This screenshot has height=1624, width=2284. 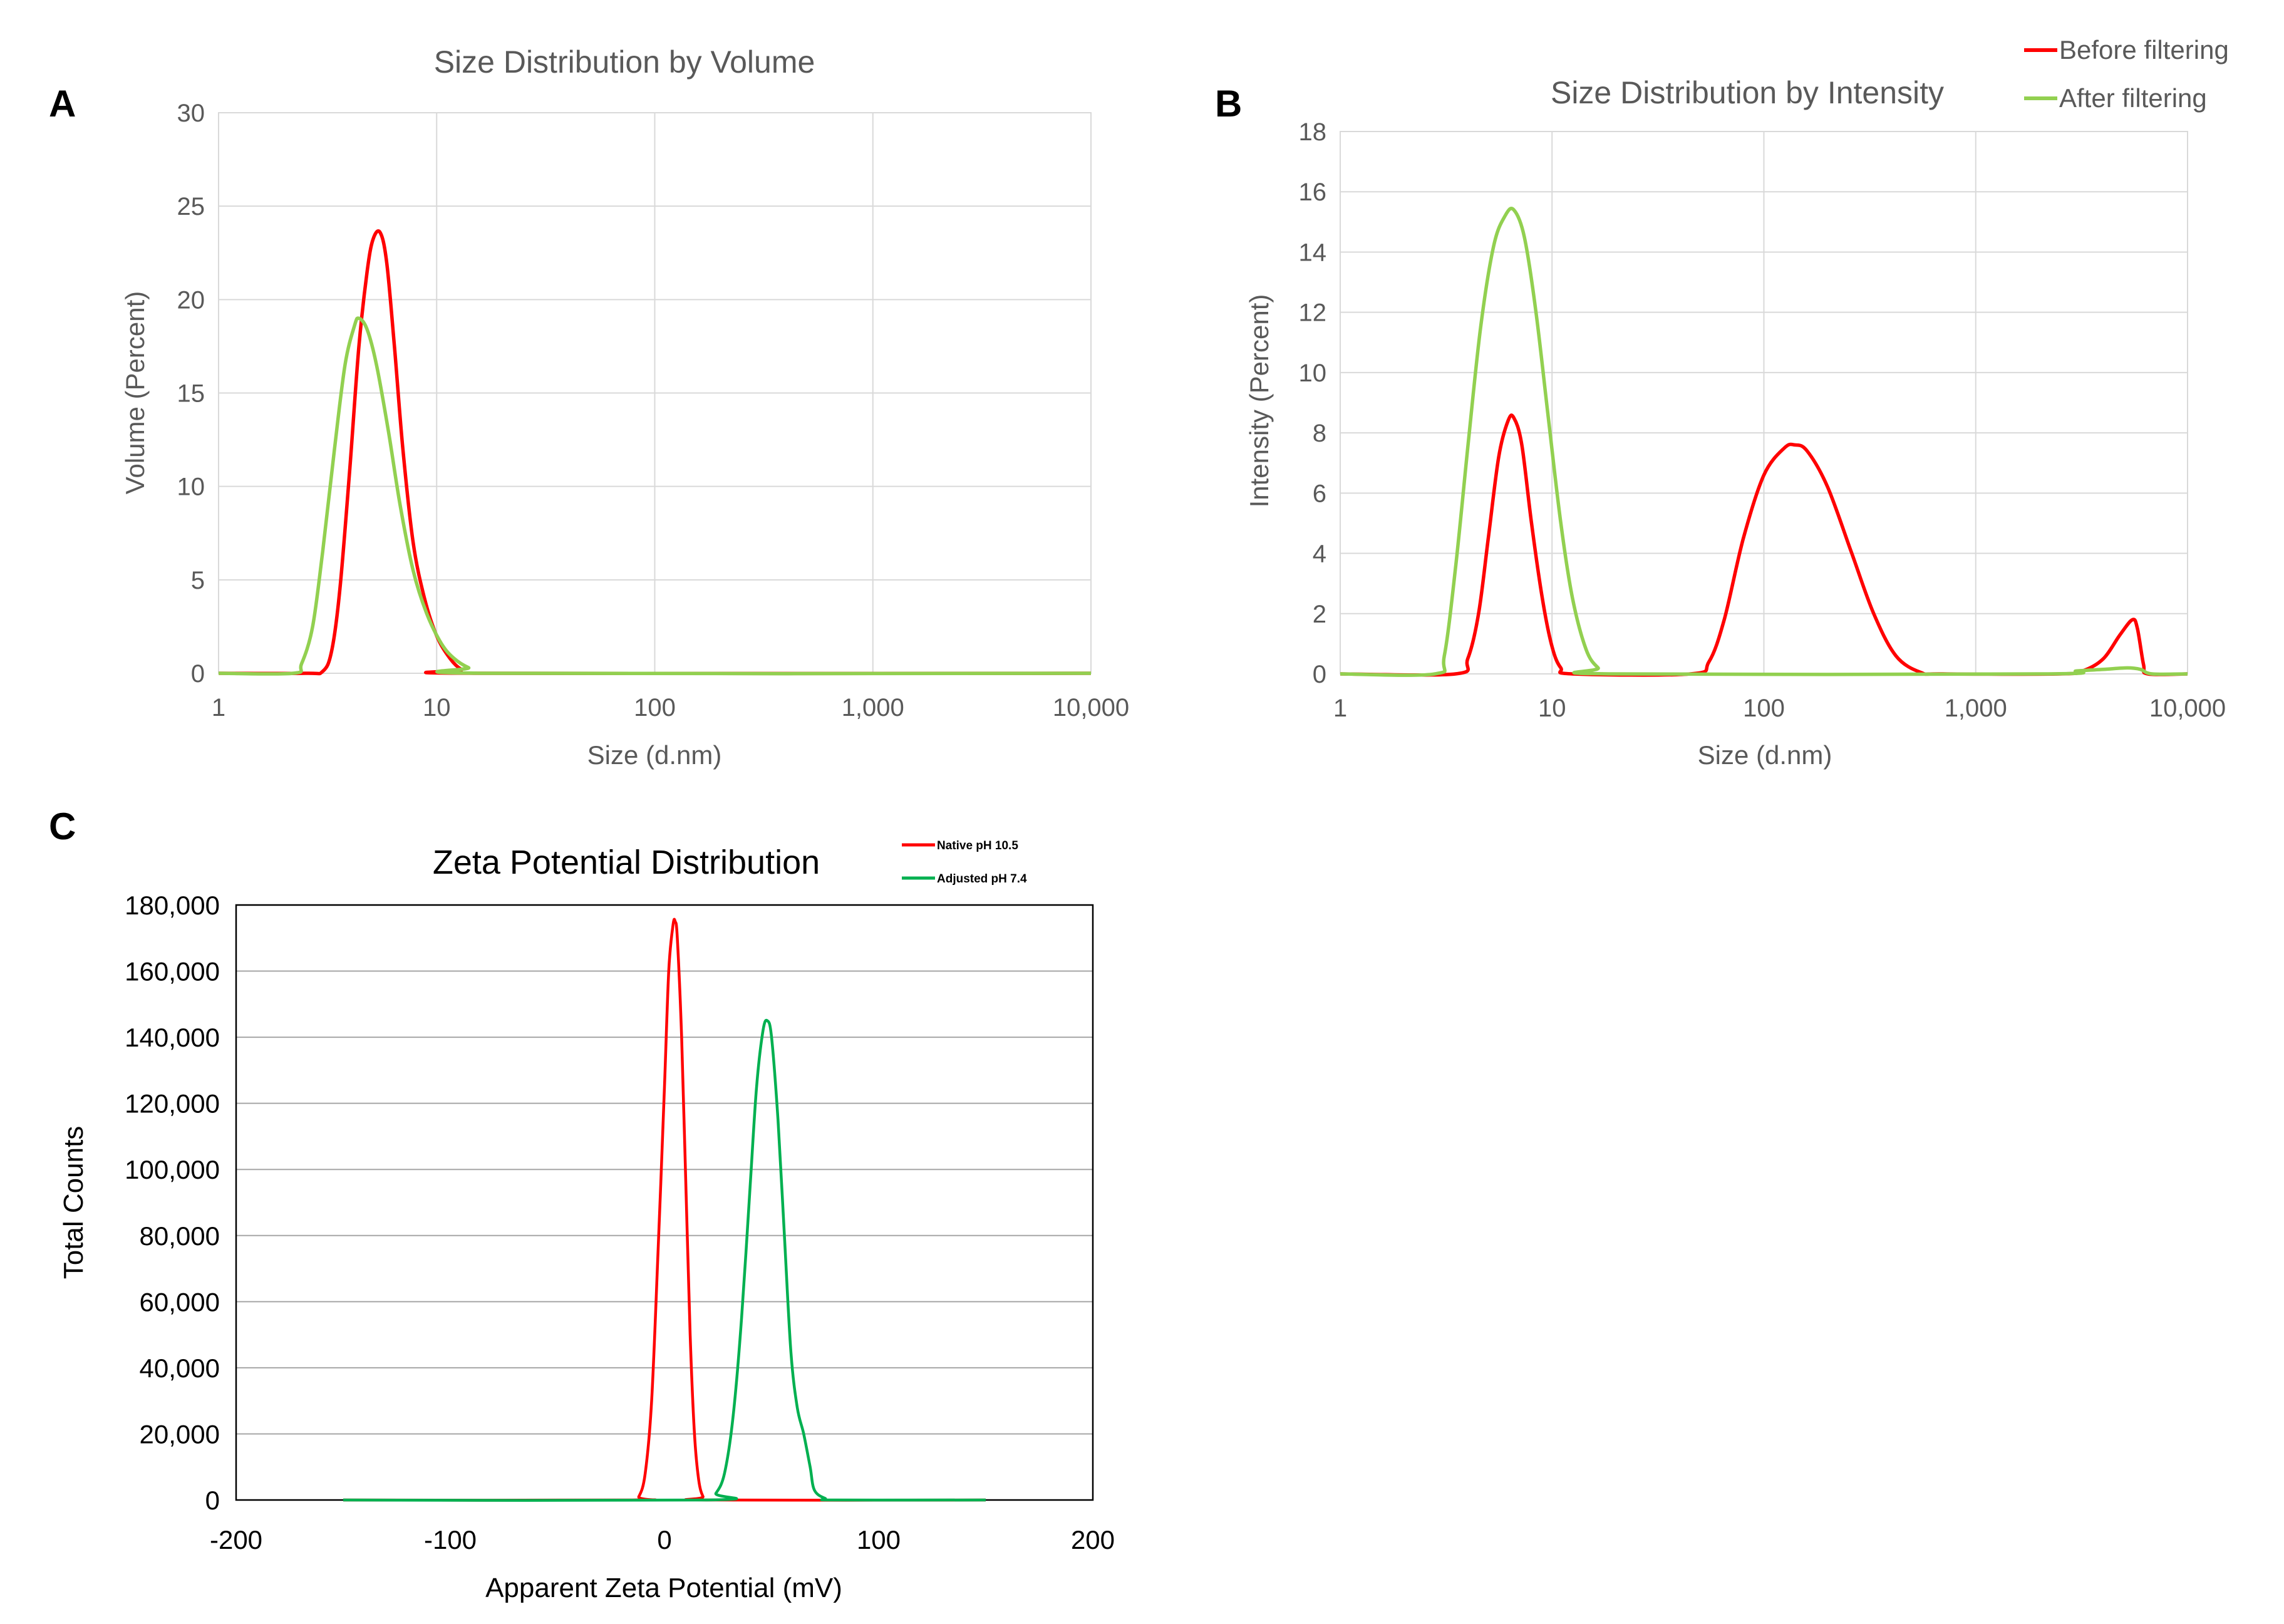 What do you see at coordinates (2126, 74) in the screenshot?
I see `legend: Before filtering After filtering` at bounding box center [2126, 74].